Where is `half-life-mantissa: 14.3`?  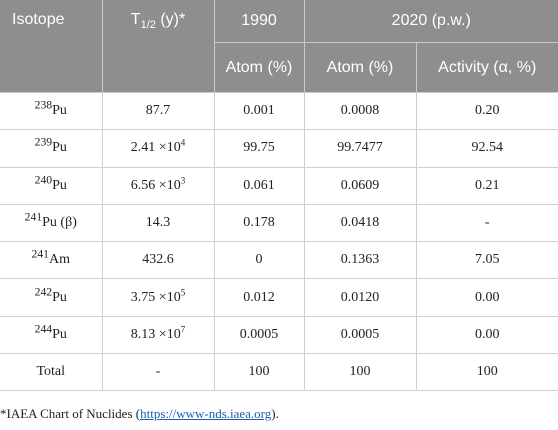 half-life-mantissa: 14.3 is located at coordinates (158, 223).